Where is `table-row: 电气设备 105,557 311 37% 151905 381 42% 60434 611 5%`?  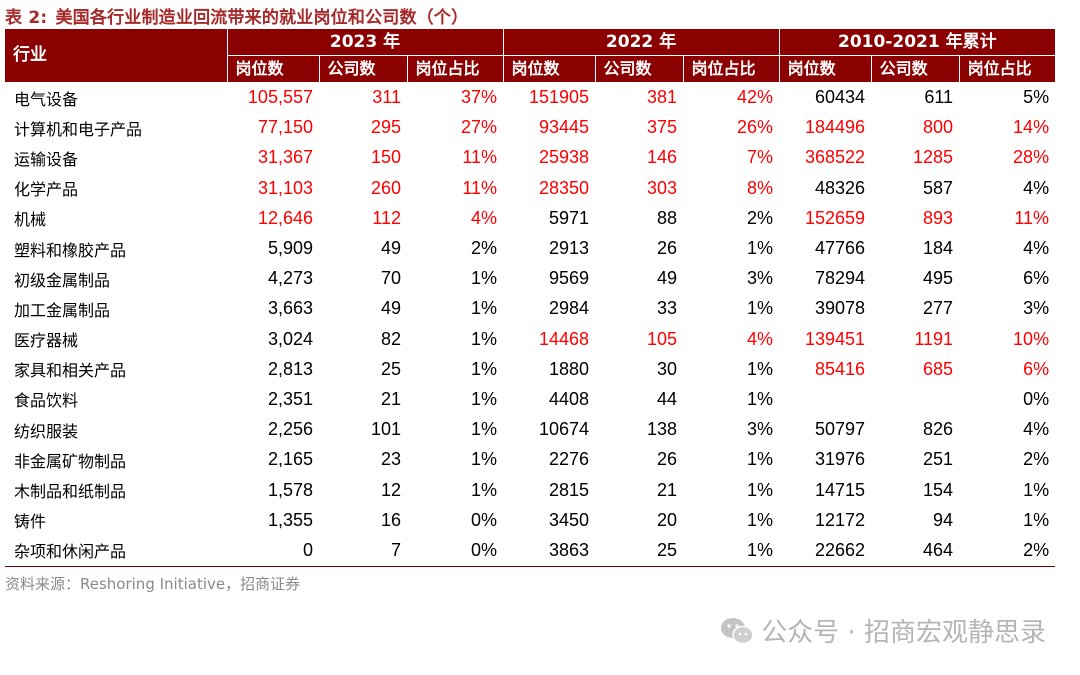 table-row: 电气设备 105,557 311 37% 151905 381 42% 60434 611 5% is located at coordinates (530, 97).